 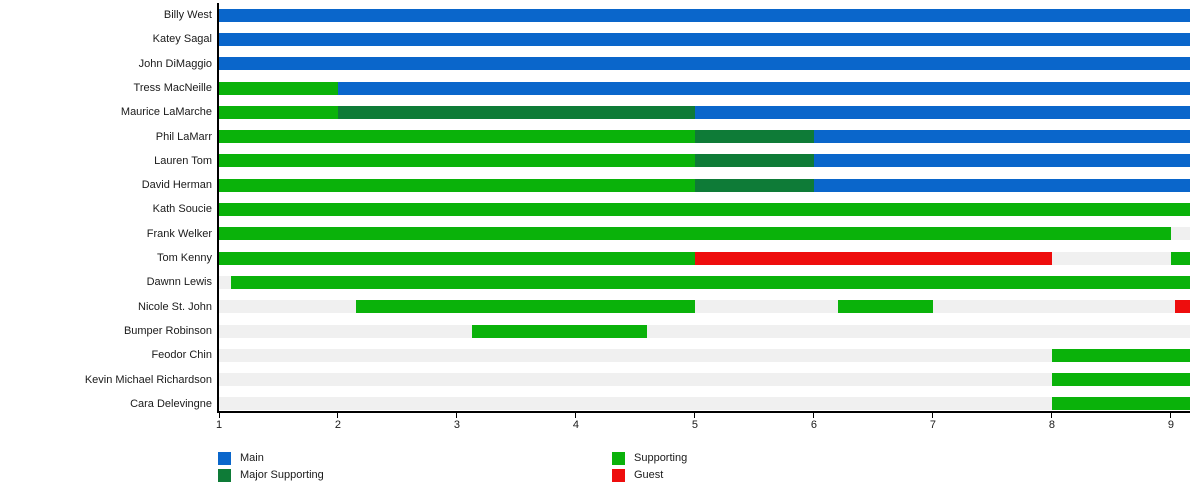 I want to click on x-tick-label: 8, so click(x=1052, y=425).